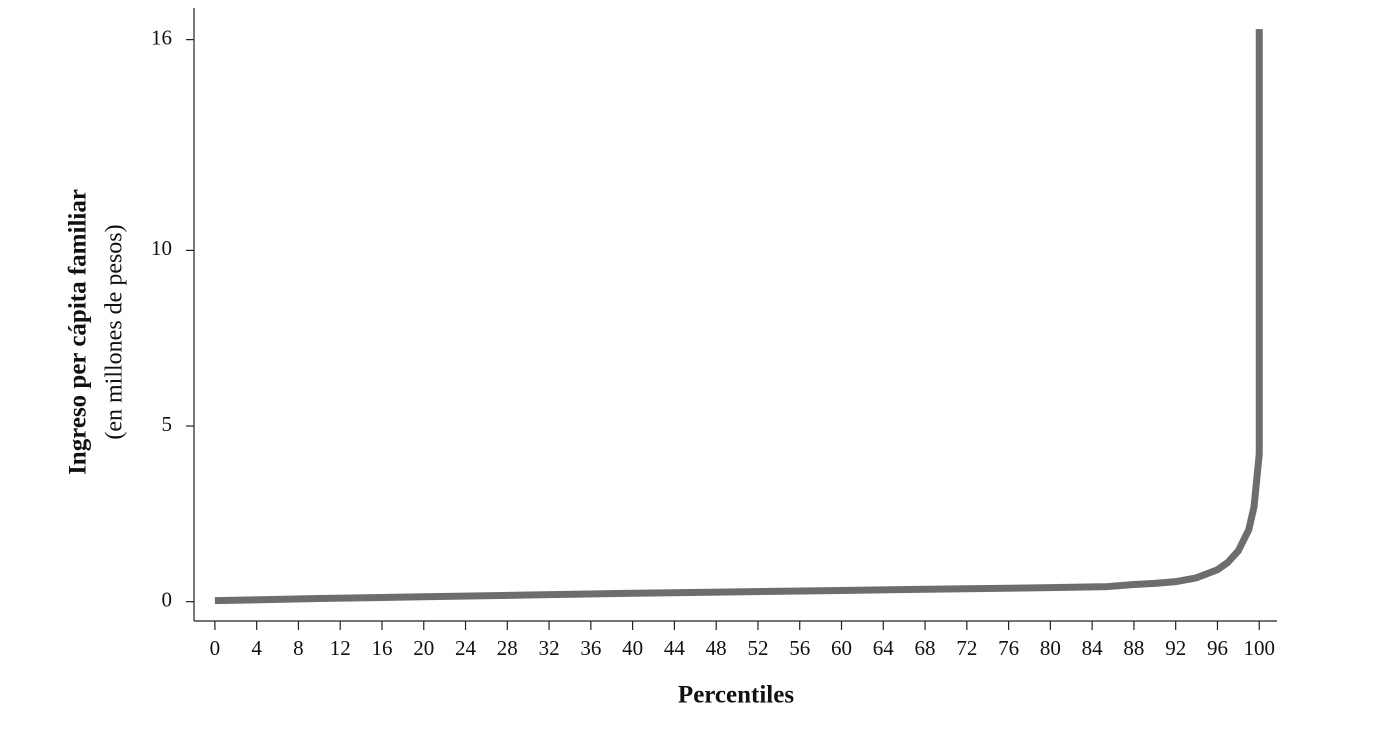 This screenshot has width=1386, height=735. Describe the element at coordinates (590, 648) in the screenshot. I see `x-tick-label: 36` at that location.